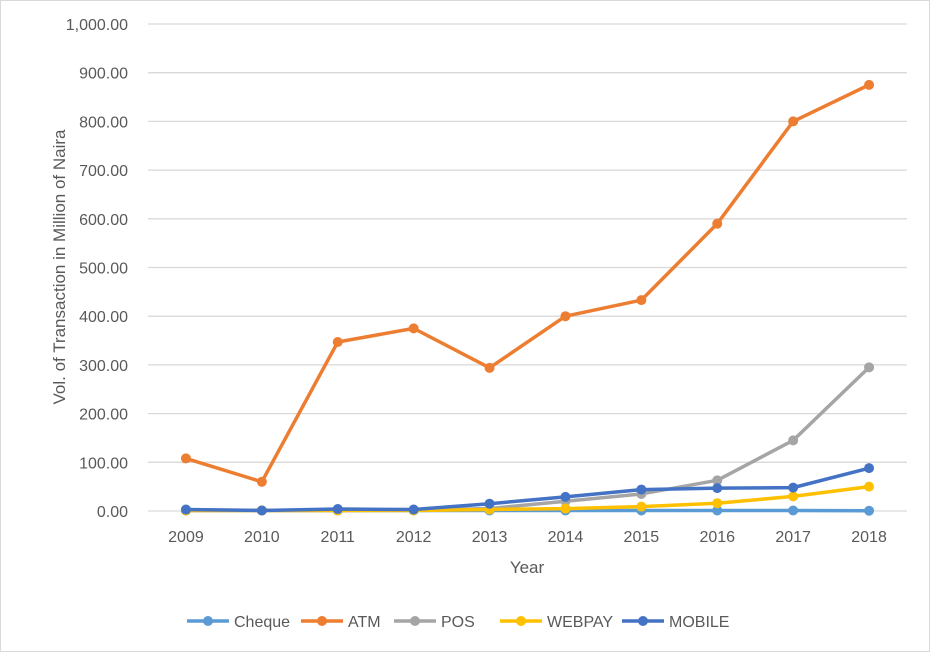 This screenshot has width=930, height=656. I want to click on legend-item-mobile: MOBILE, so click(675, 622).